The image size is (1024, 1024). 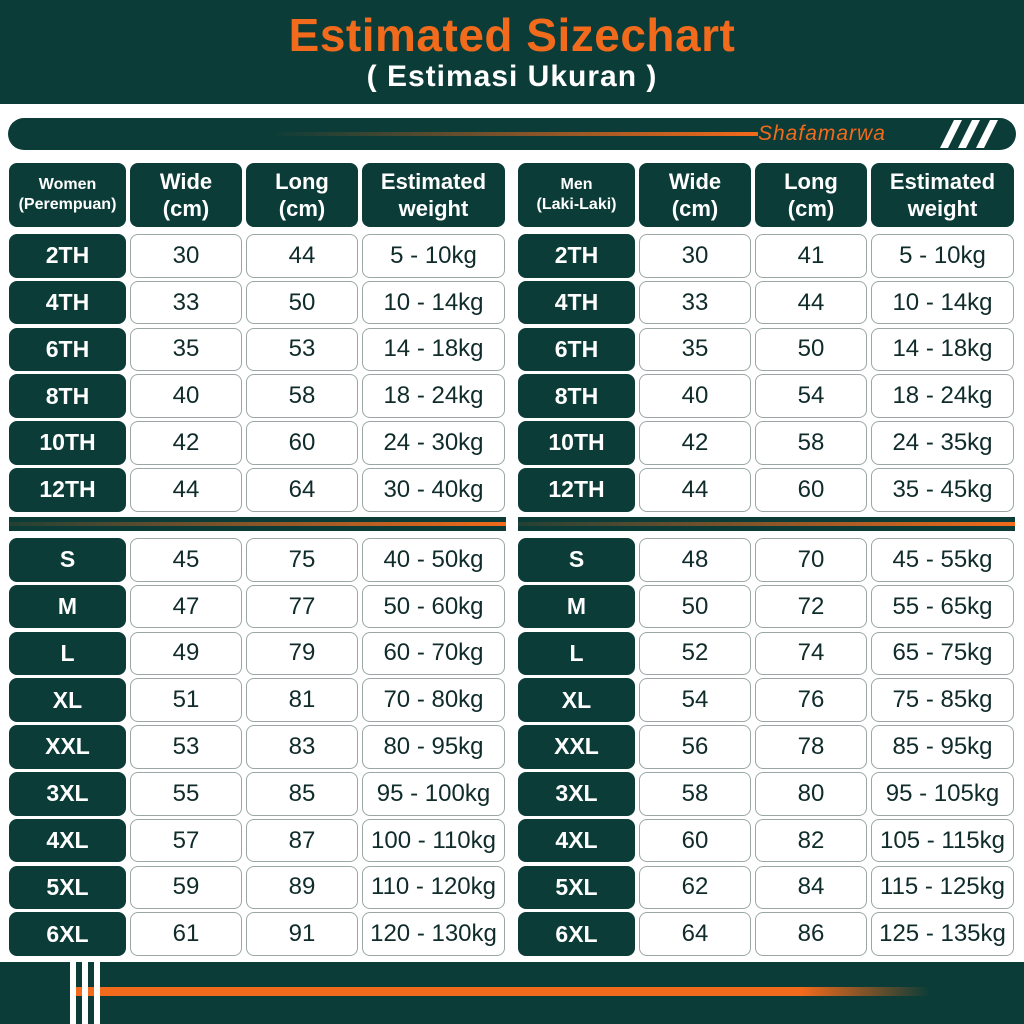 What do you see at coordinates (811, 560) in the screenshot?
I see `long-value-cell: 70` at bounding box center [811, 560].